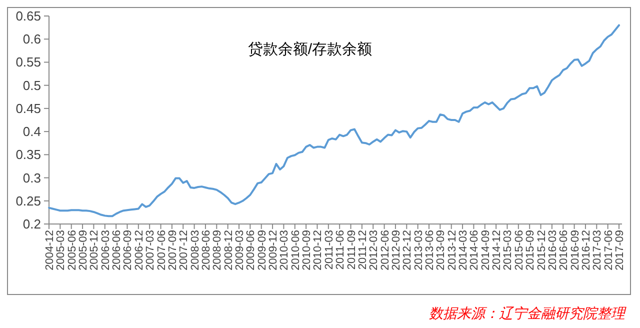 The image size is (640, 328). Describe the element at coordinates (117, 250) in the screenshot. I see `x-tick-label: 2006-06` at that location.